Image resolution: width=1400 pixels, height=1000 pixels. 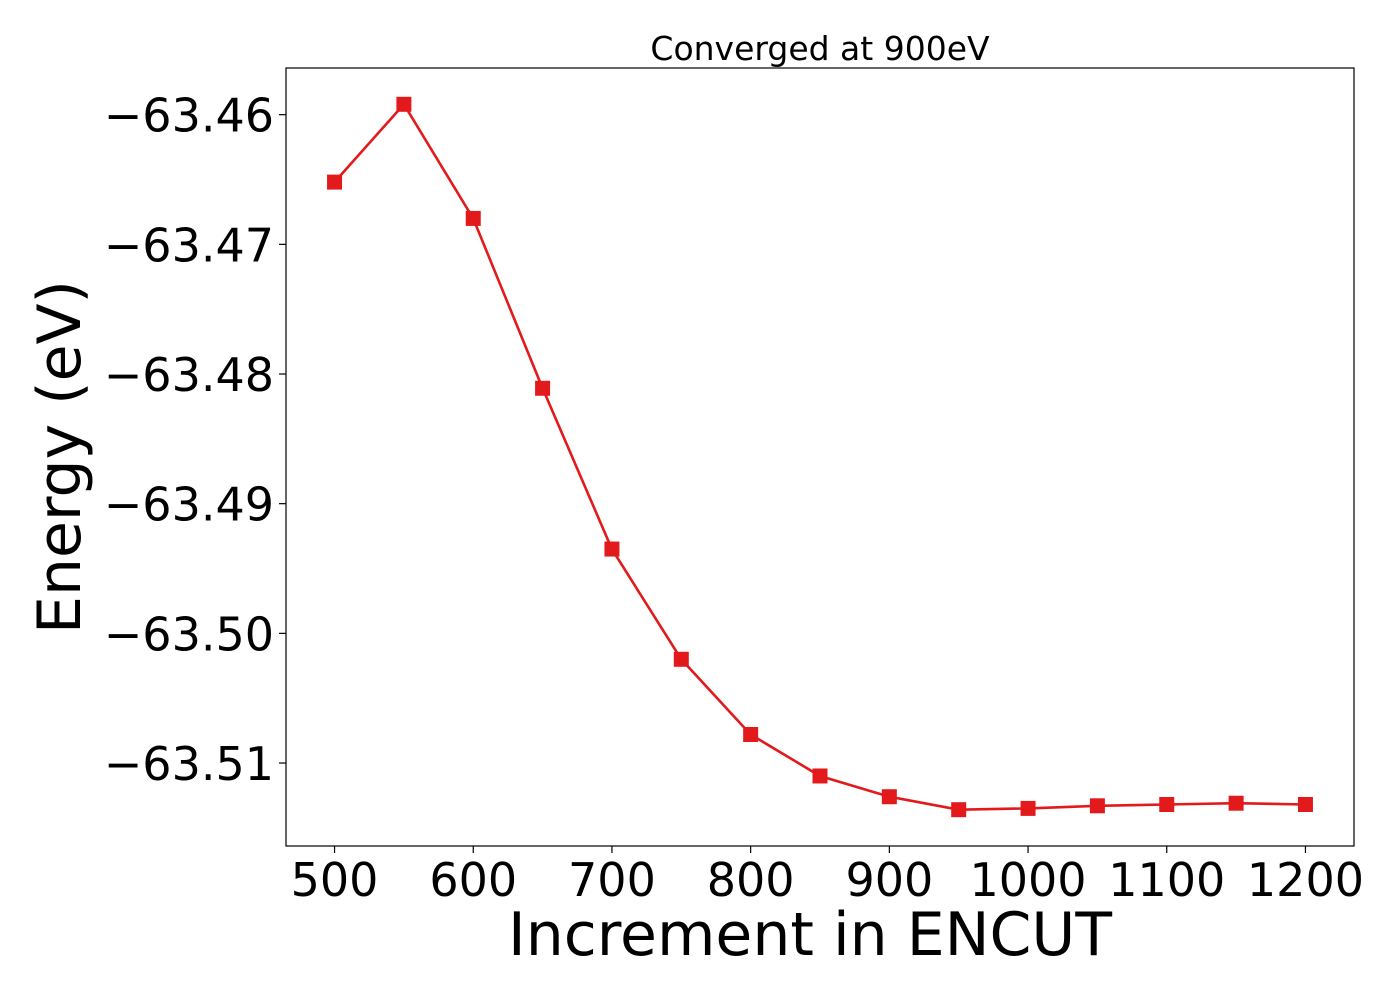 What do you see at coordinates (189, 116) in the screenshot?
I see `y-tick-label: −63.46` at bounding box center [189, 116].